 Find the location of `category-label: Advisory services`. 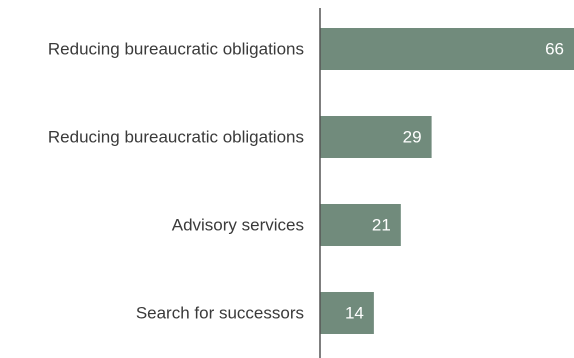

category-label: Advisory services is located at coordinates (238, 225).